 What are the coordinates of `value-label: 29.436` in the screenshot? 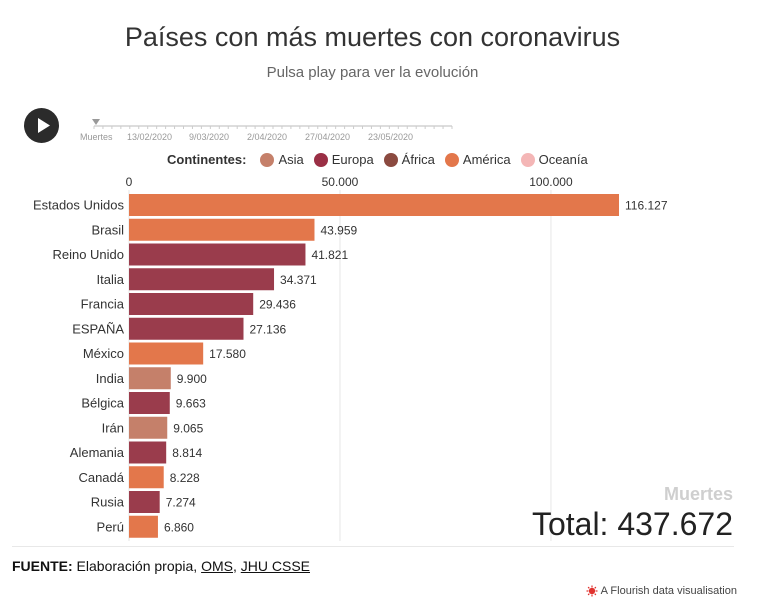 It's located at (277, 305).